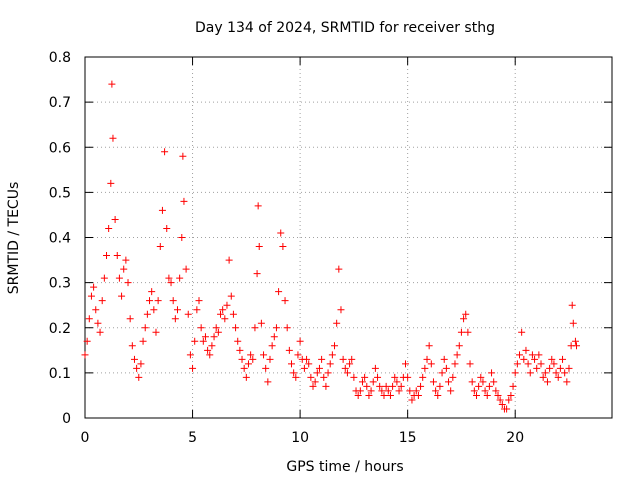  What do you see at coordinates (60, 239) in the screenshot?
I see `y-tick-label: 0.4` at bounding box center [60, 239].